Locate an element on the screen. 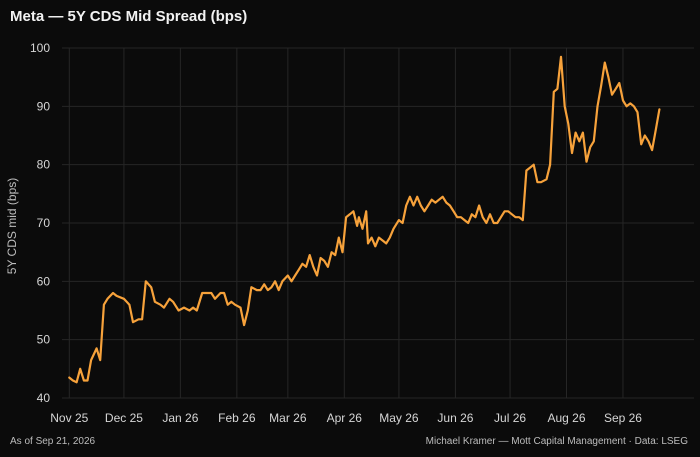 The height and width of the screenshot is (457, 700). y-tick-label: 80 is located at coordinates (44, 165).